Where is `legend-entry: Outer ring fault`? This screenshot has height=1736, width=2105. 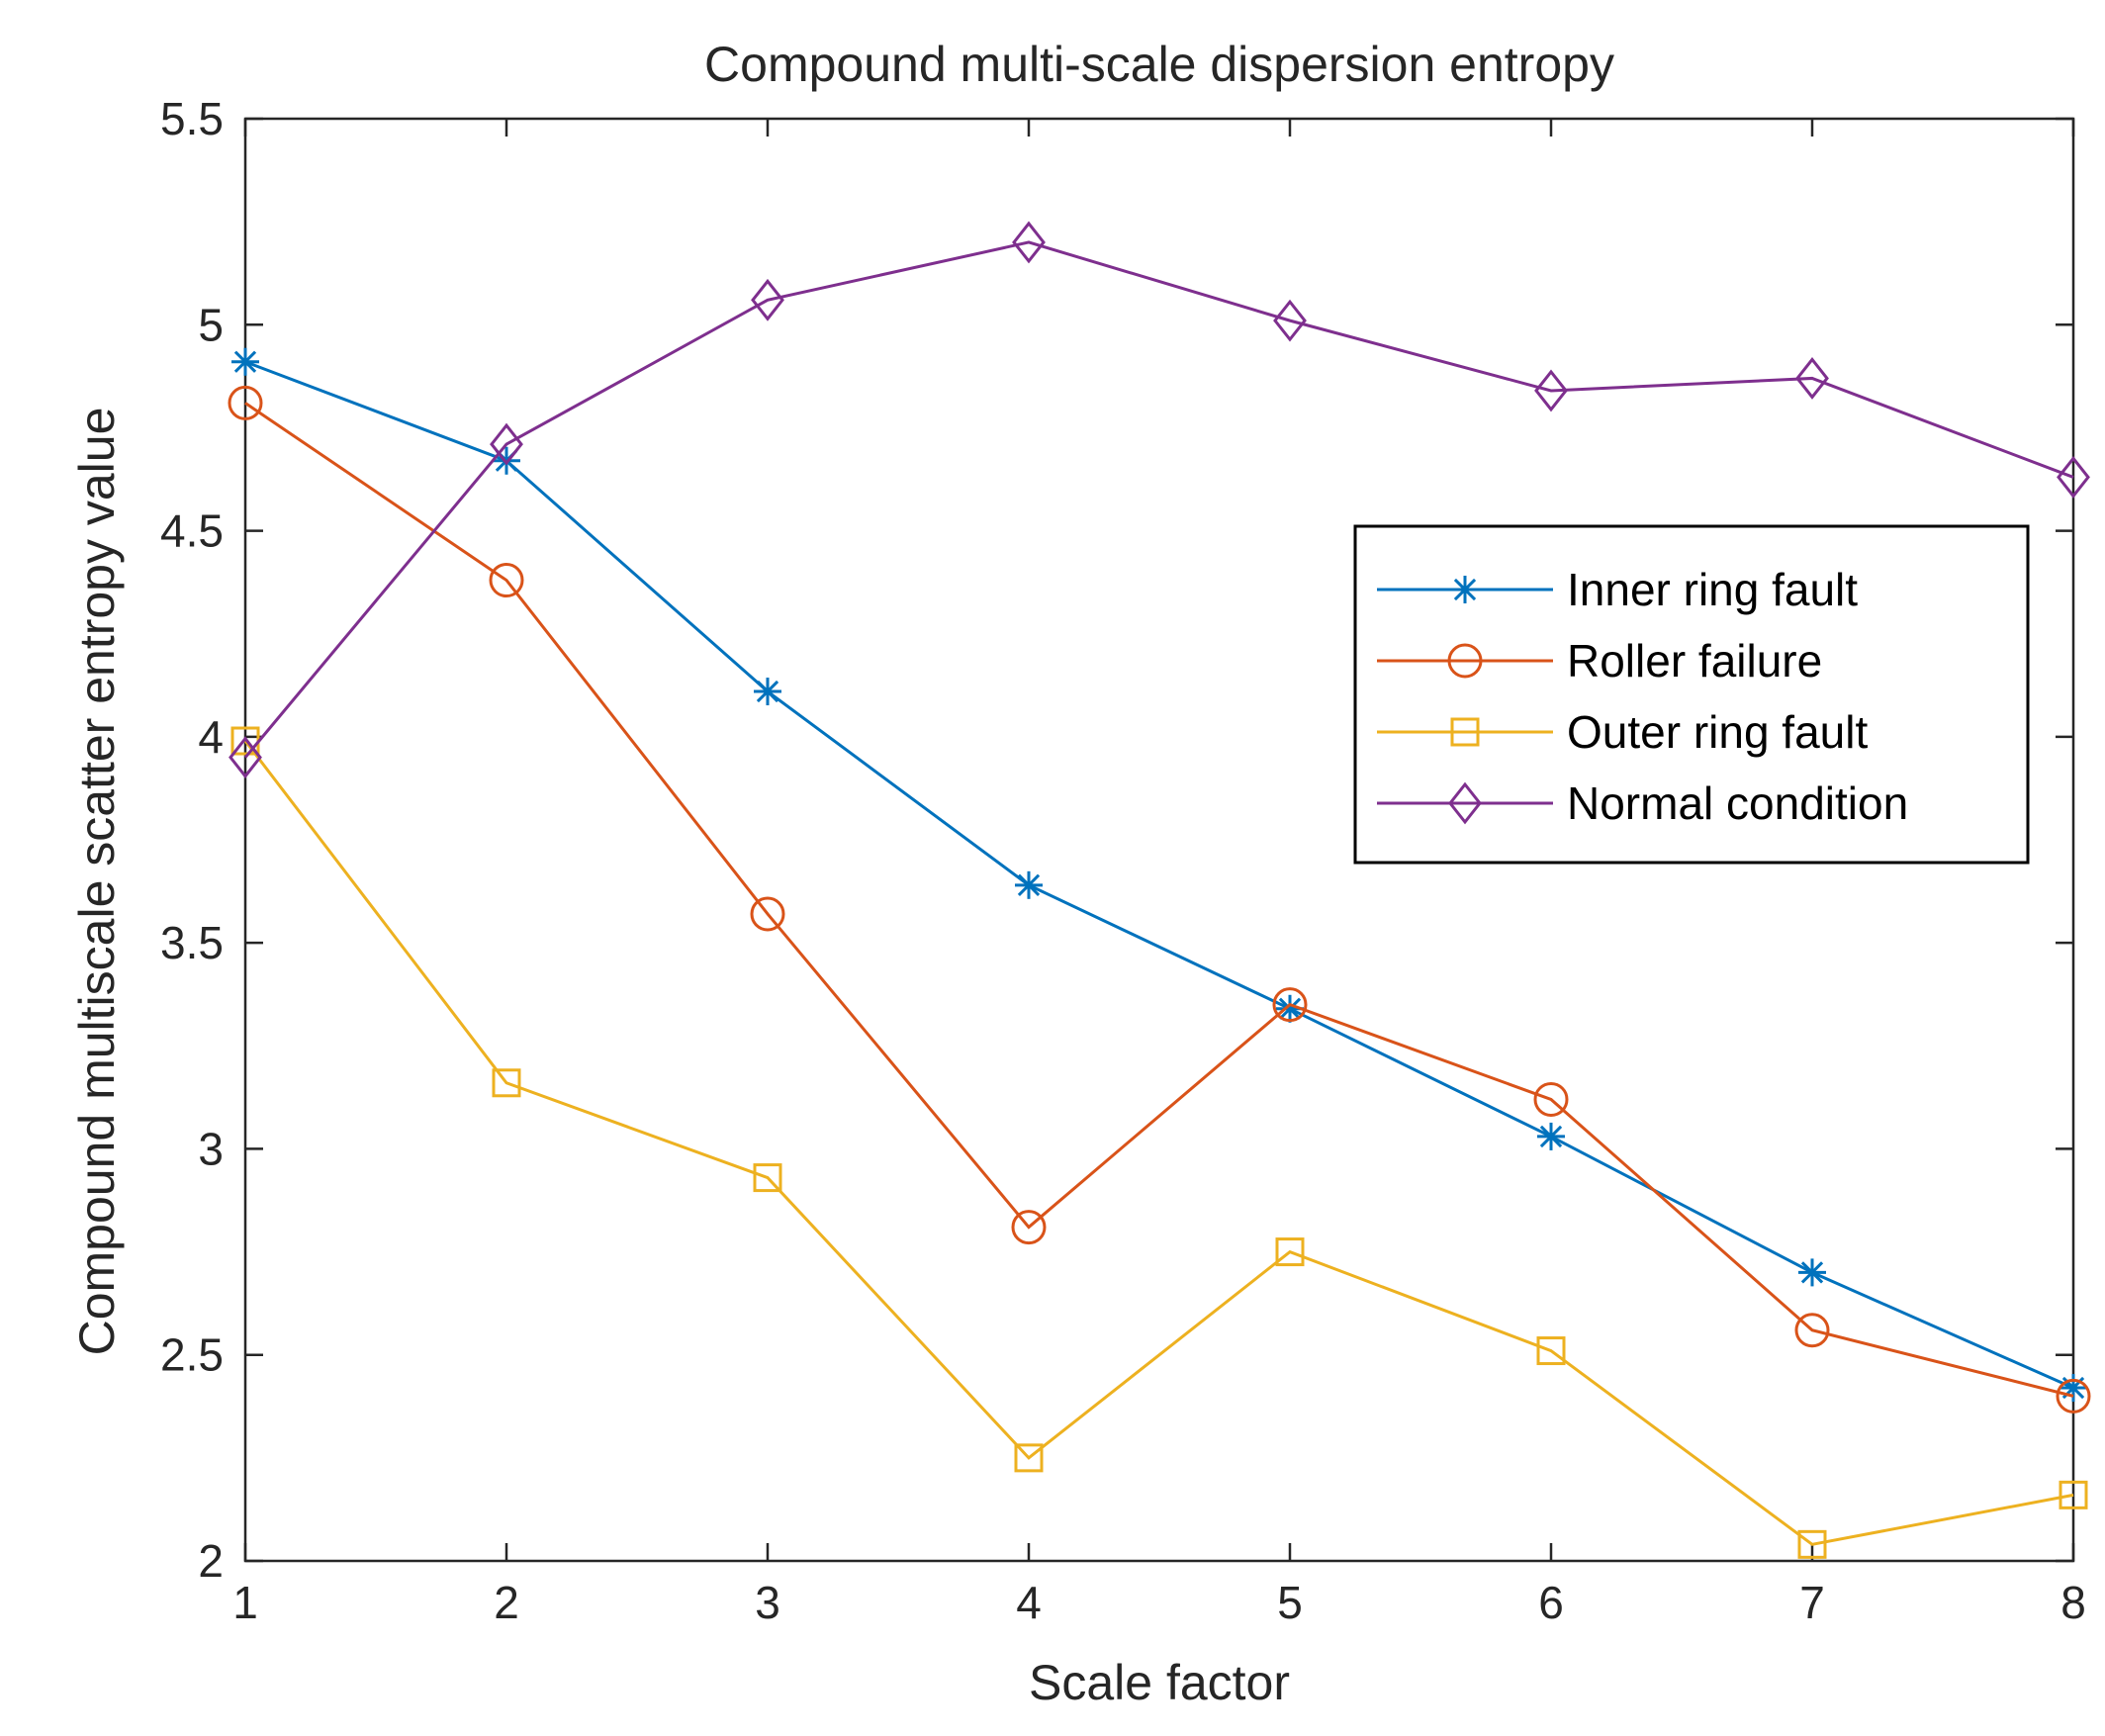 legend-entry: Outer ring fault is located at coordinates (1622, 732).